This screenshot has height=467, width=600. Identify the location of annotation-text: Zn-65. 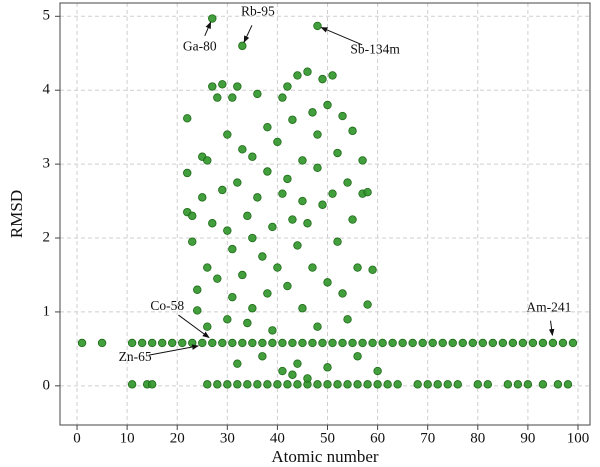
(135, 356).